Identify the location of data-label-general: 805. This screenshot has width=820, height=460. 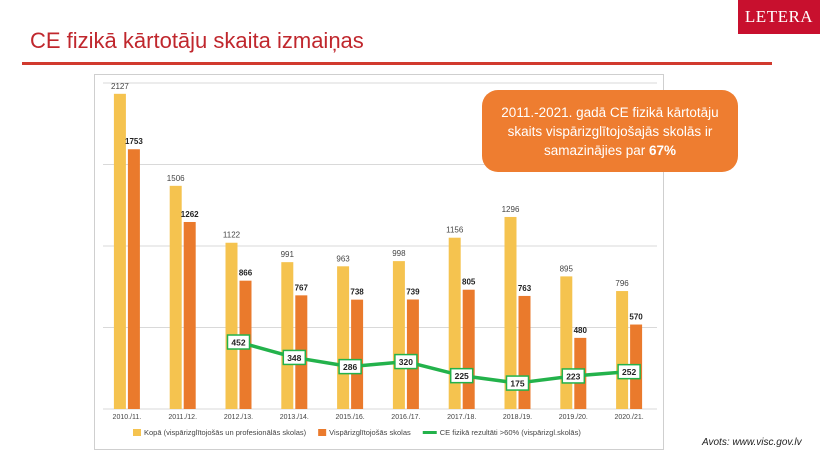
(469, 282).